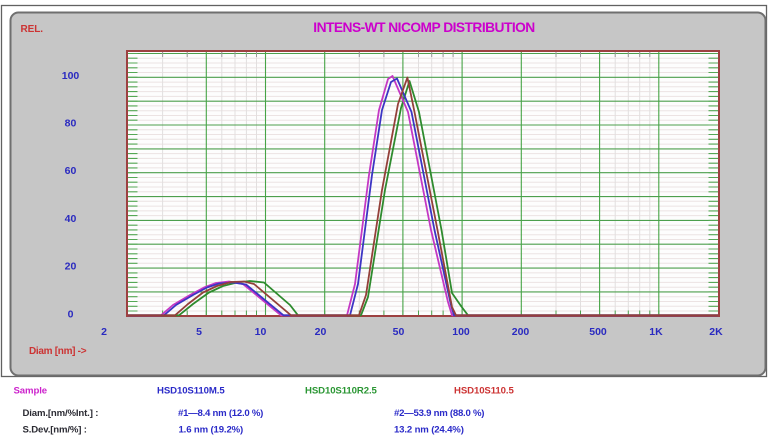 The height and width of the screenshot is (448, 780). What do you see at coordinates (58, 351) in the screenshot?
I see `svg-text: Diam [nm] ->` at bounding box center [58, 351].